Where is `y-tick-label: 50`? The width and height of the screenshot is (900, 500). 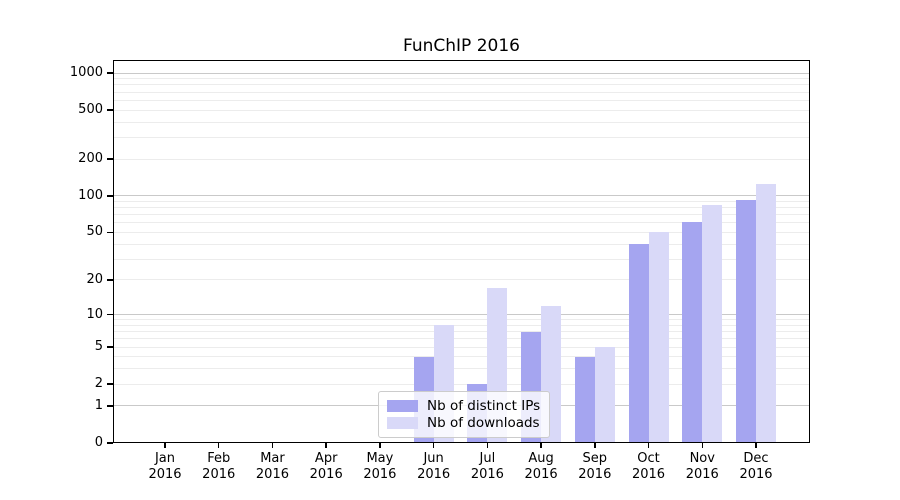 y-tick-label: 50 is located at coordinates (94, 232).